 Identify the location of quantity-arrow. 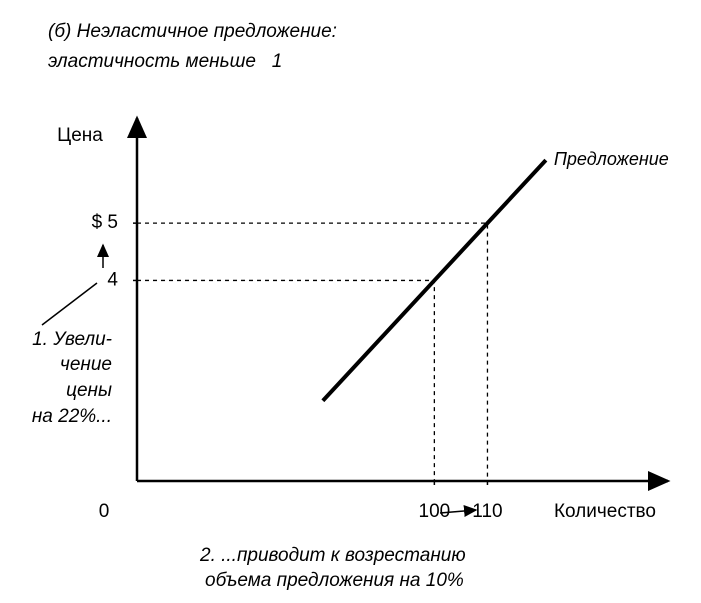
(458, 511).